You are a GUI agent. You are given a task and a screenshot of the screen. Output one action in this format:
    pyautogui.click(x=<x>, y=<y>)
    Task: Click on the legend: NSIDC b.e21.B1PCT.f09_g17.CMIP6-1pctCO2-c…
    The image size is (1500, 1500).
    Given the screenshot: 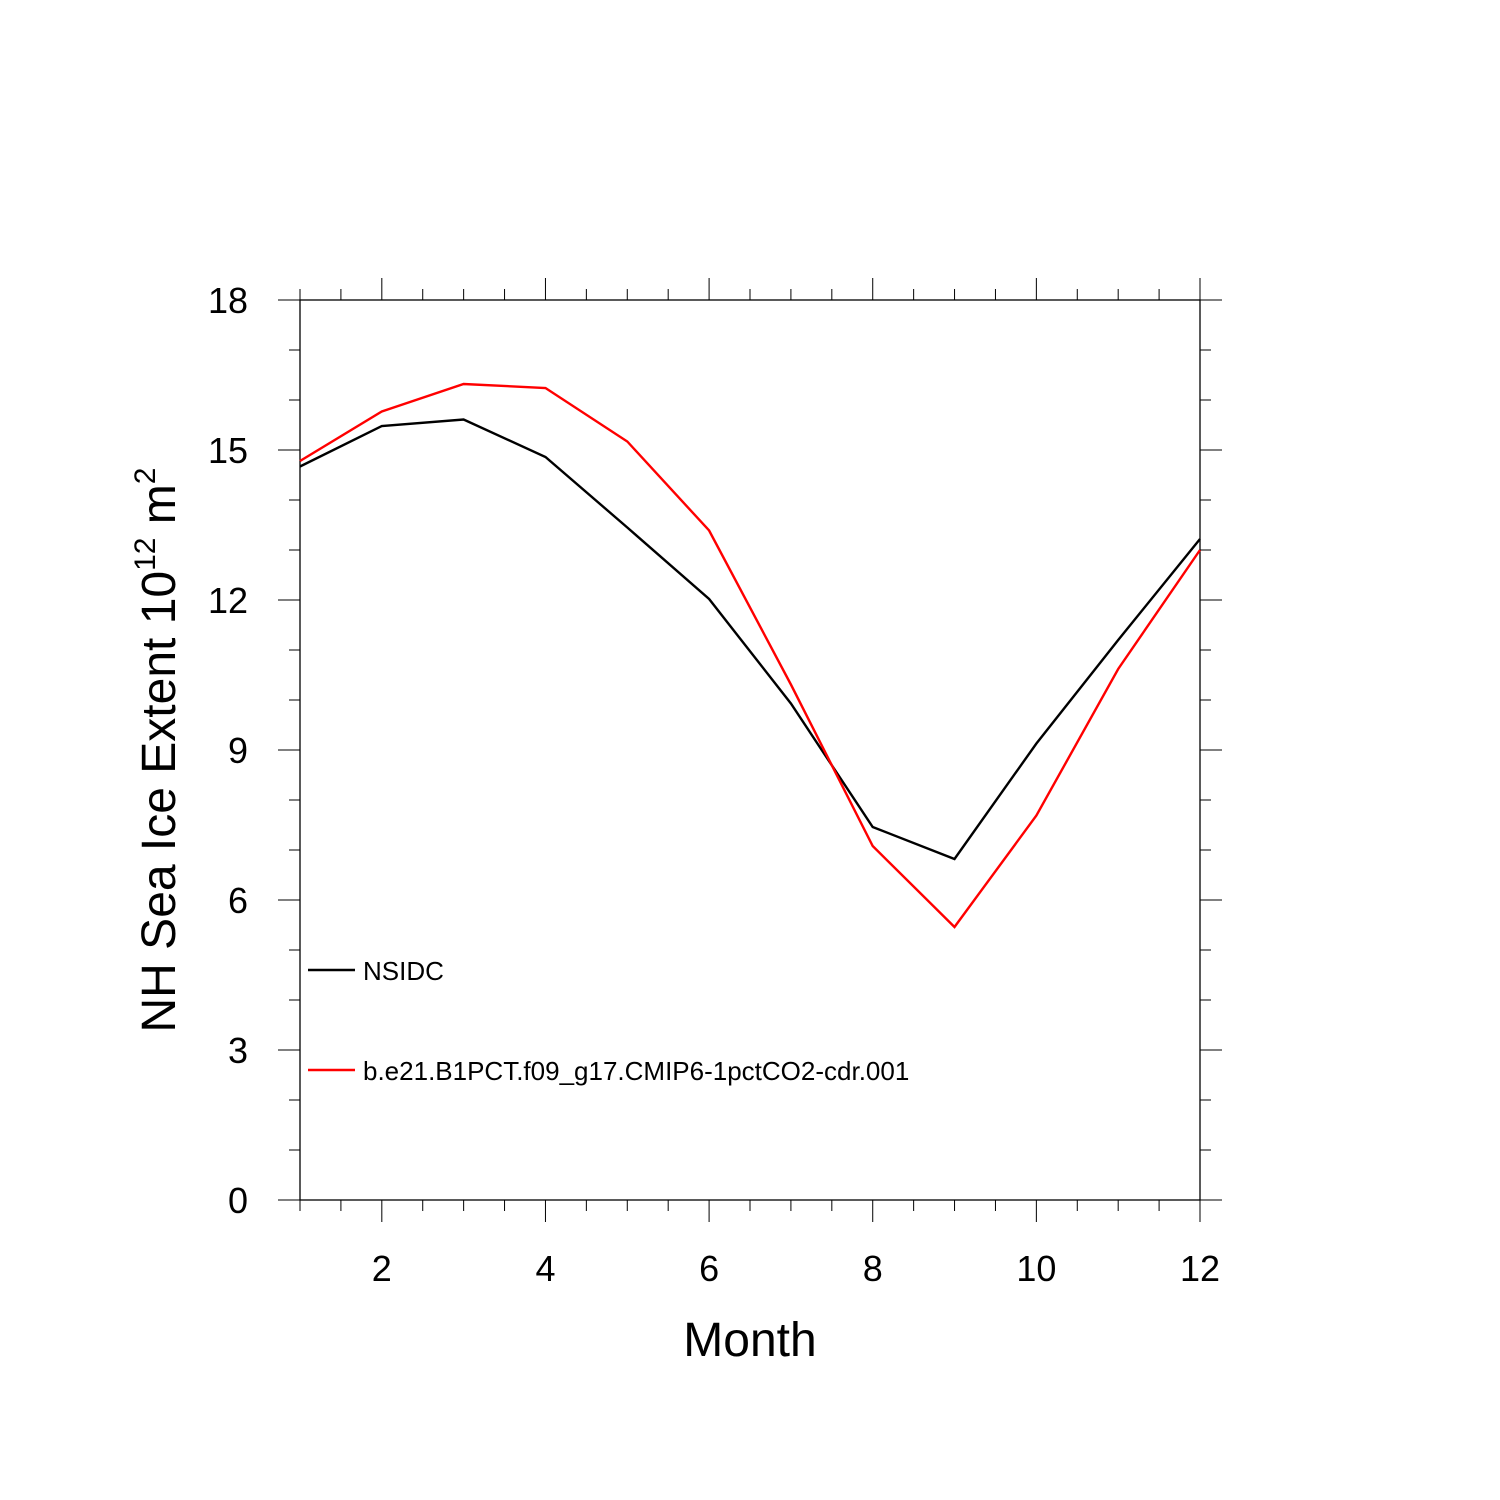 What is the action you would take?
    pyautogui.click(x=608, y=1021)
    